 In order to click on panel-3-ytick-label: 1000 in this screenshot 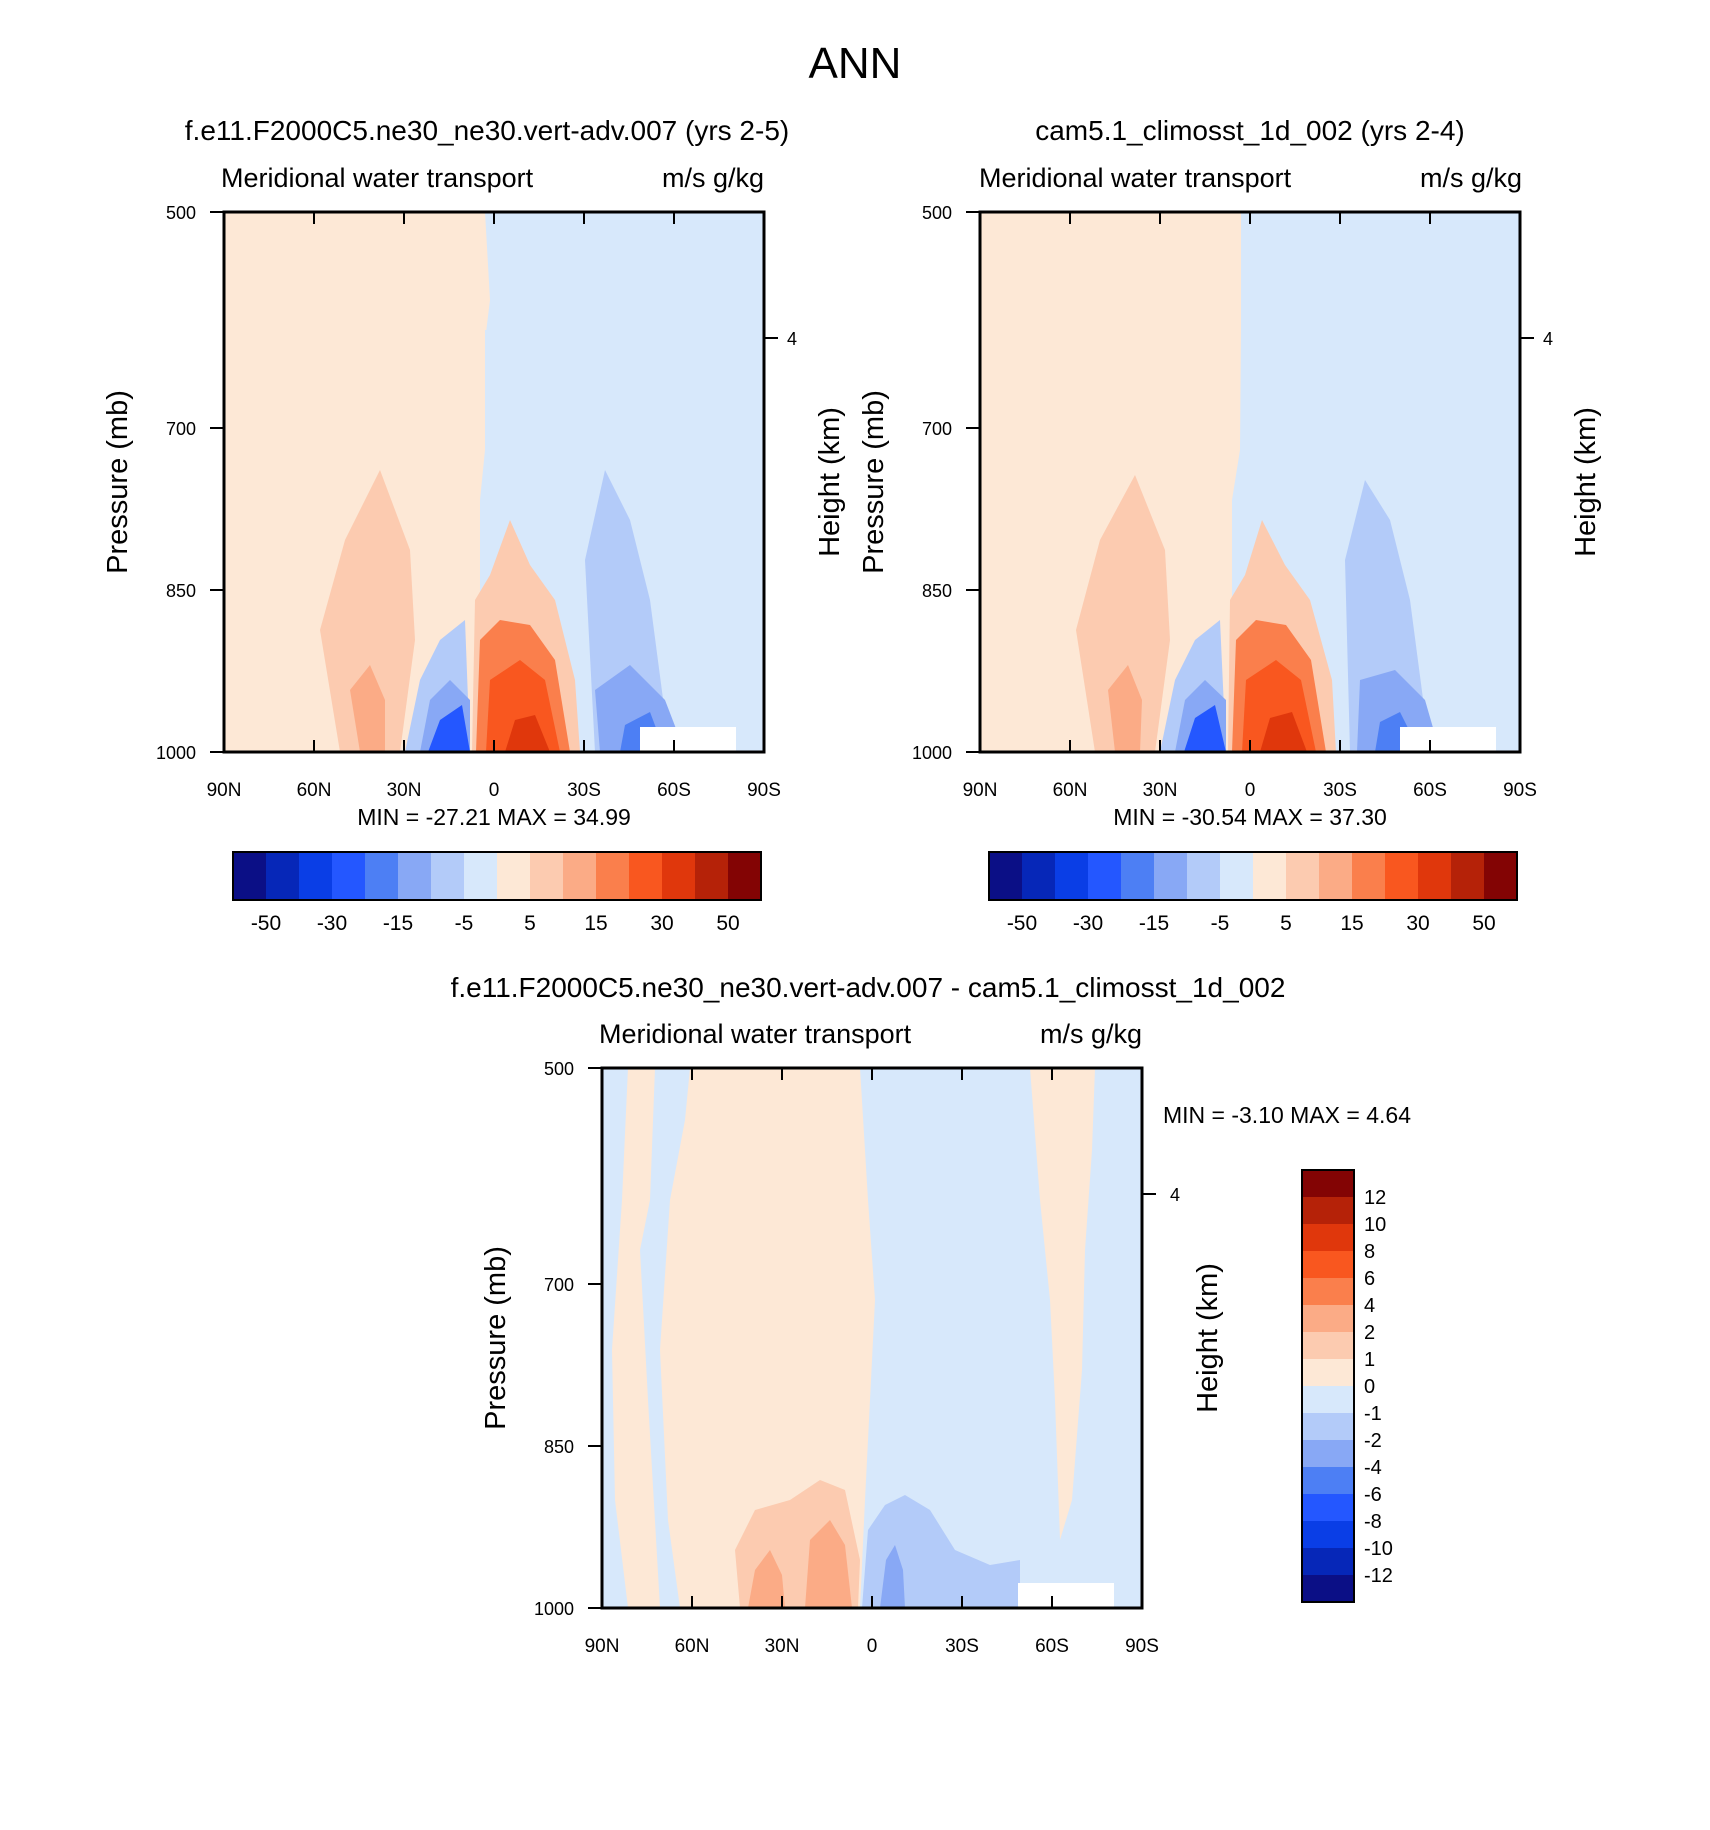, I will do `click(554, 1609)`.